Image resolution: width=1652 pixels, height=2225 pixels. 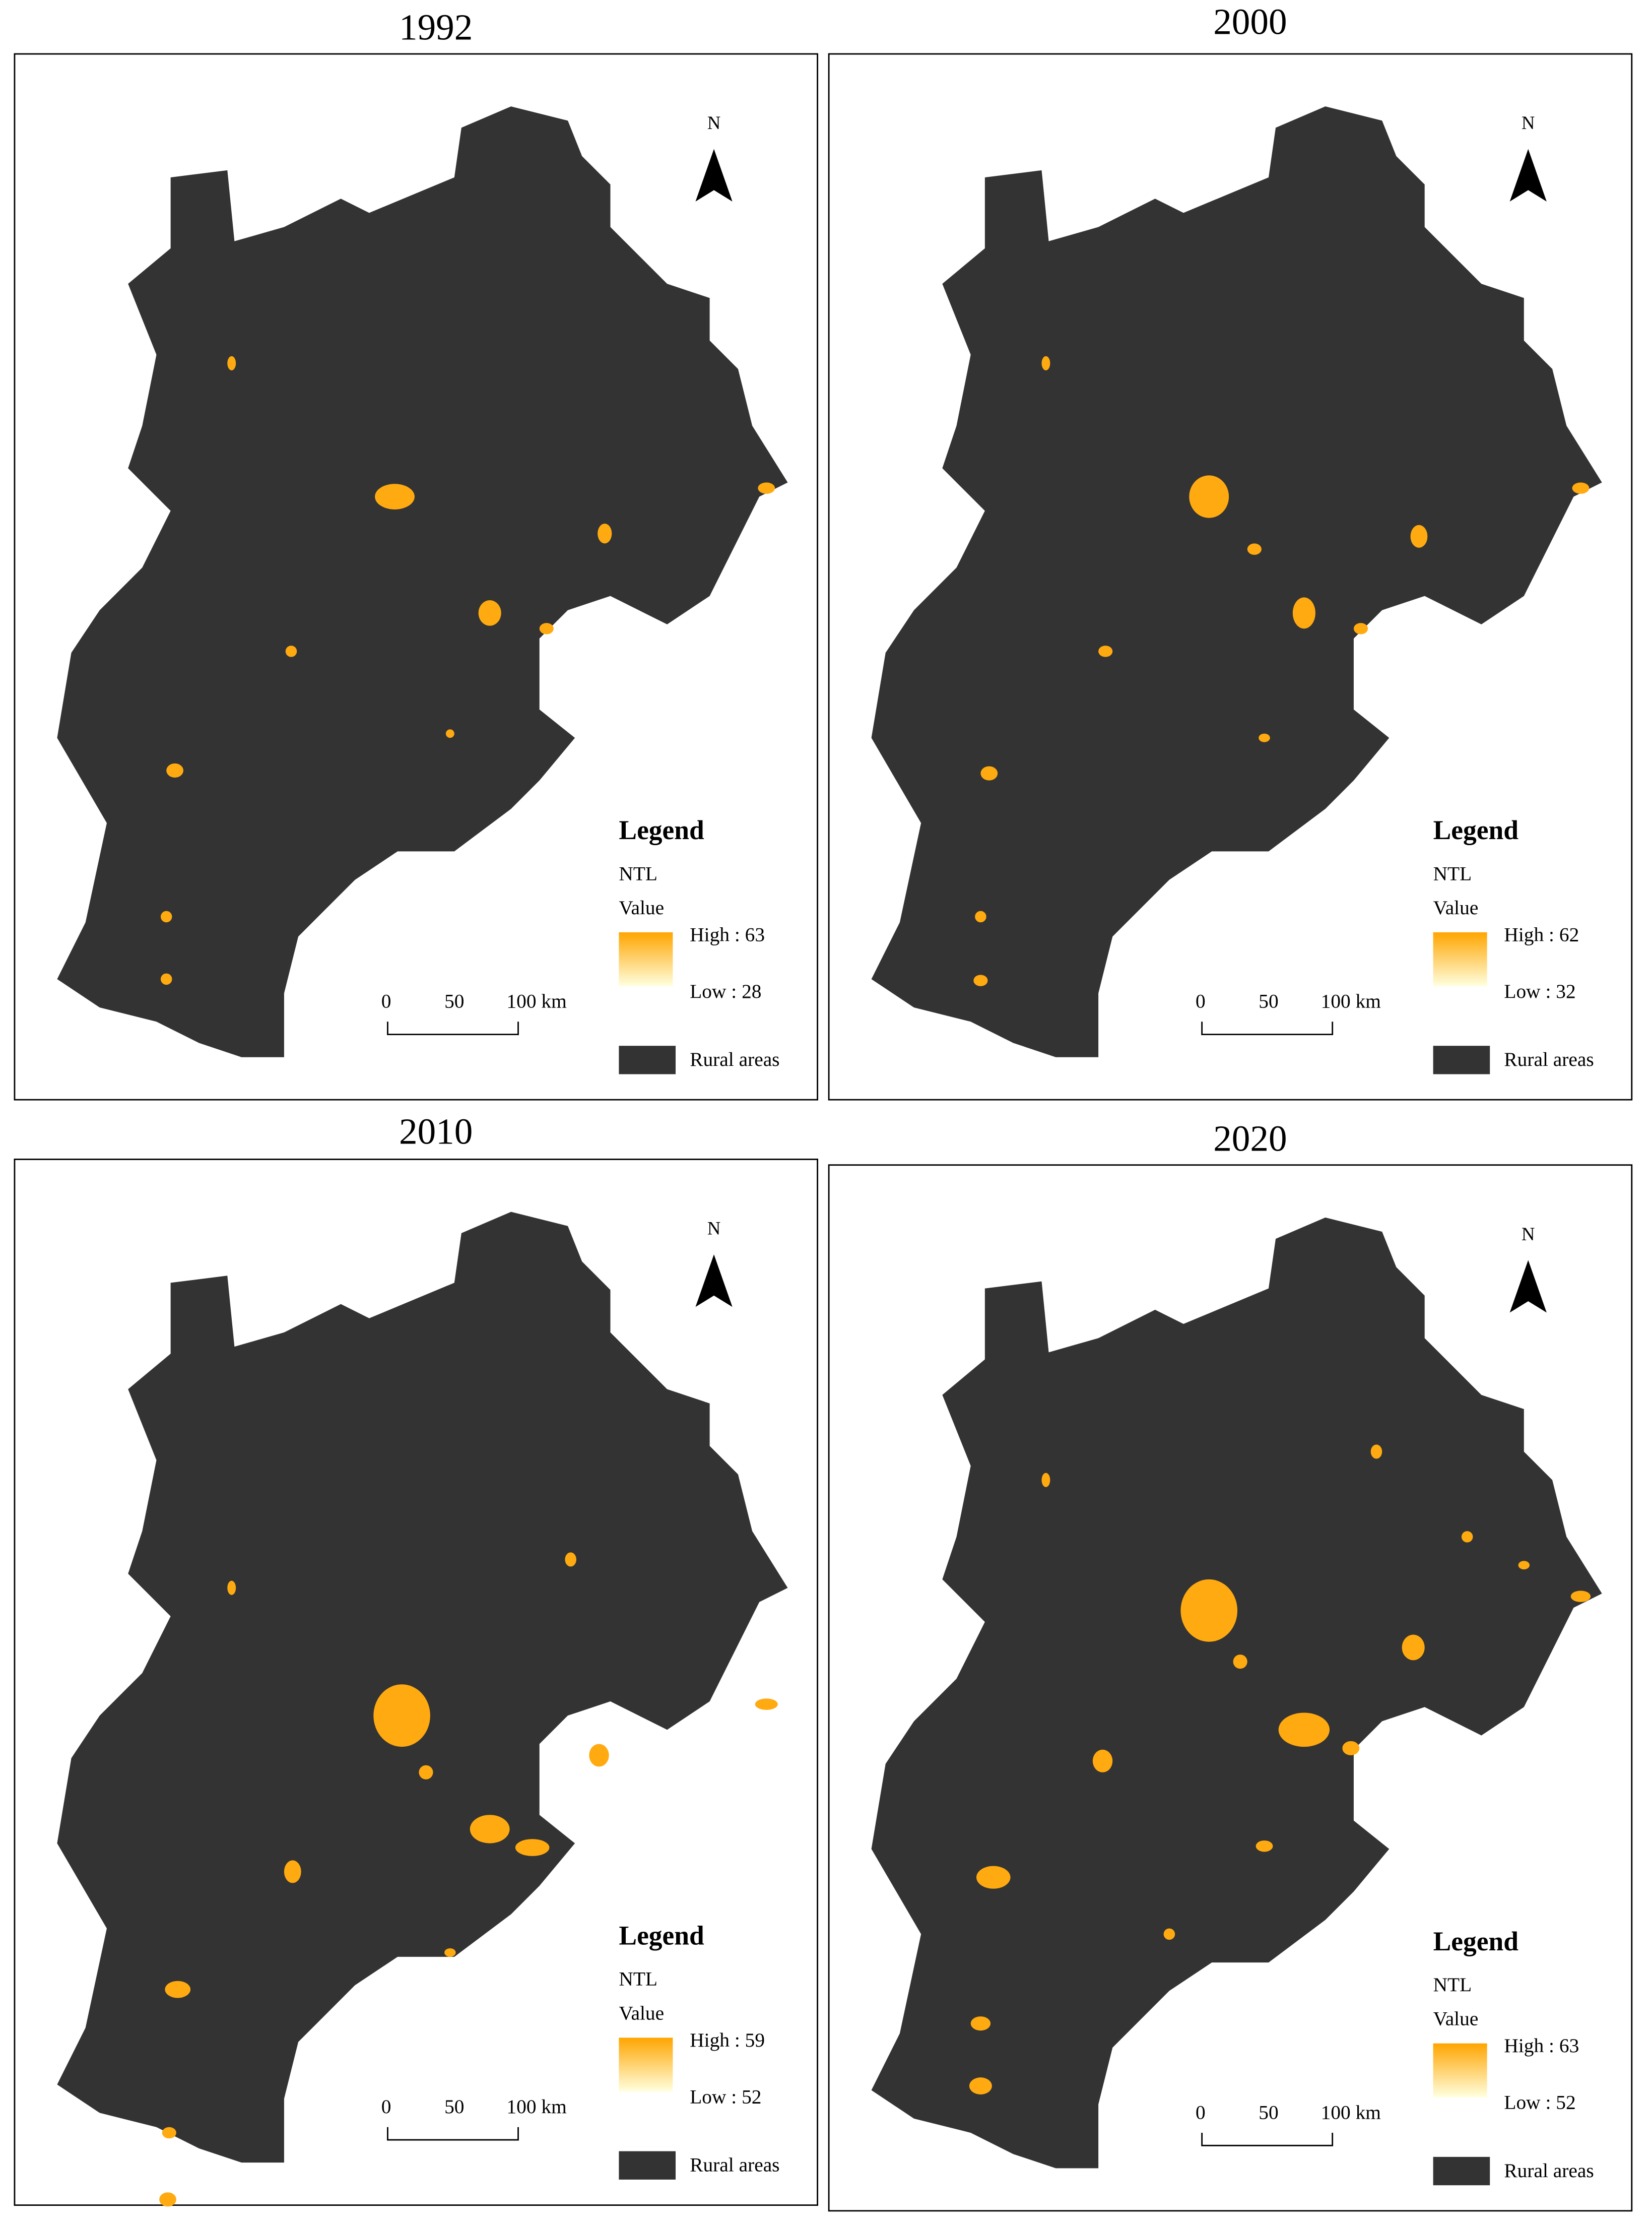 I want to click on panel-title: 2020, so click(x=1250, y=1138).